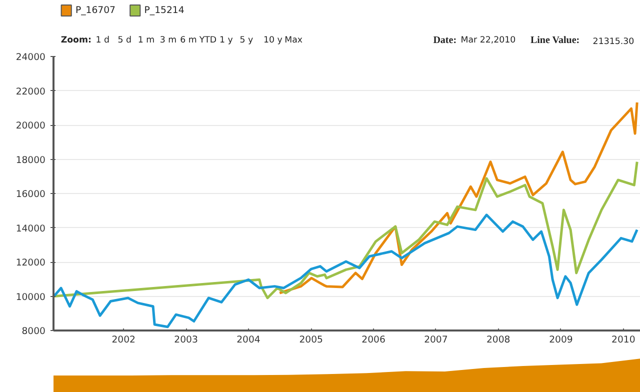 The image size is (640, 392). What do you see at coordinates (125, 41) in the screenshot?
I see `text: 5 d` at bounding box center [125, 41].